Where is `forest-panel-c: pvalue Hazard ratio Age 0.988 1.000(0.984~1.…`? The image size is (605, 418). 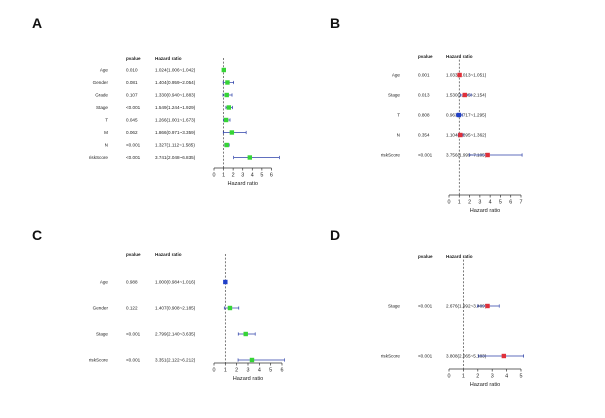 forest-panel-c: pvalue Hazard ratio Age 0.988 1.000(0.984~1.… is located at coordinates (187, 317).